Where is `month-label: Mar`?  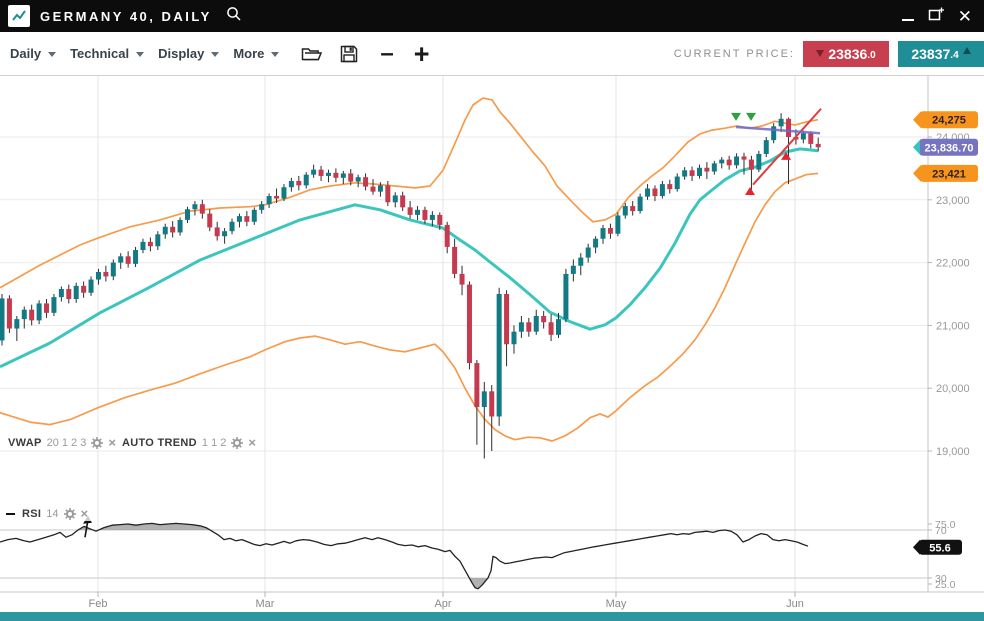 month-label: Mar is located at coordinates (265, 604).